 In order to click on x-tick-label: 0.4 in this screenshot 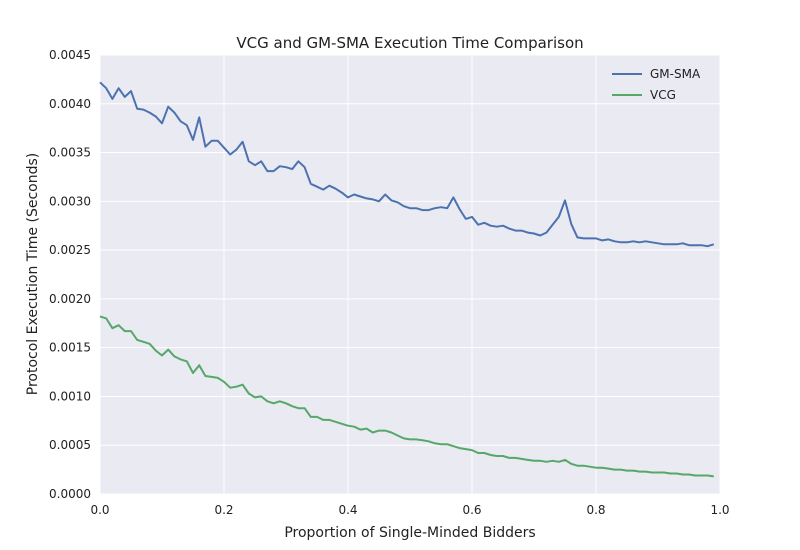, I will do `click(347, 510)`.